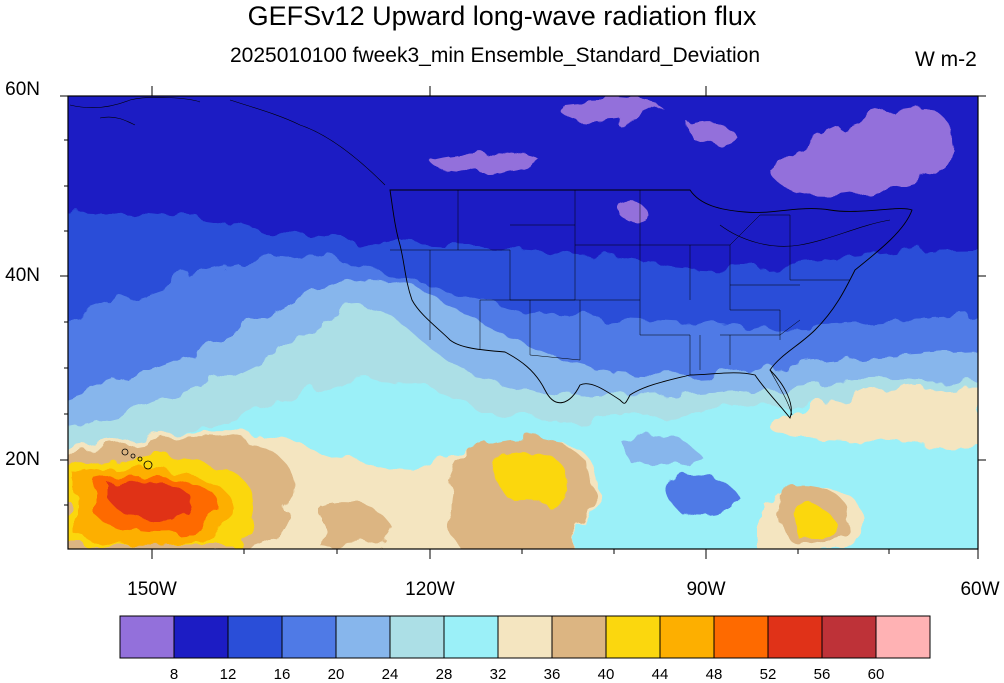 The image size is (1004, 683). What do you see at coordinates (282, 674) in the screenshot?
I see `colorbar-label: 16` at bounding box center [282, 674].